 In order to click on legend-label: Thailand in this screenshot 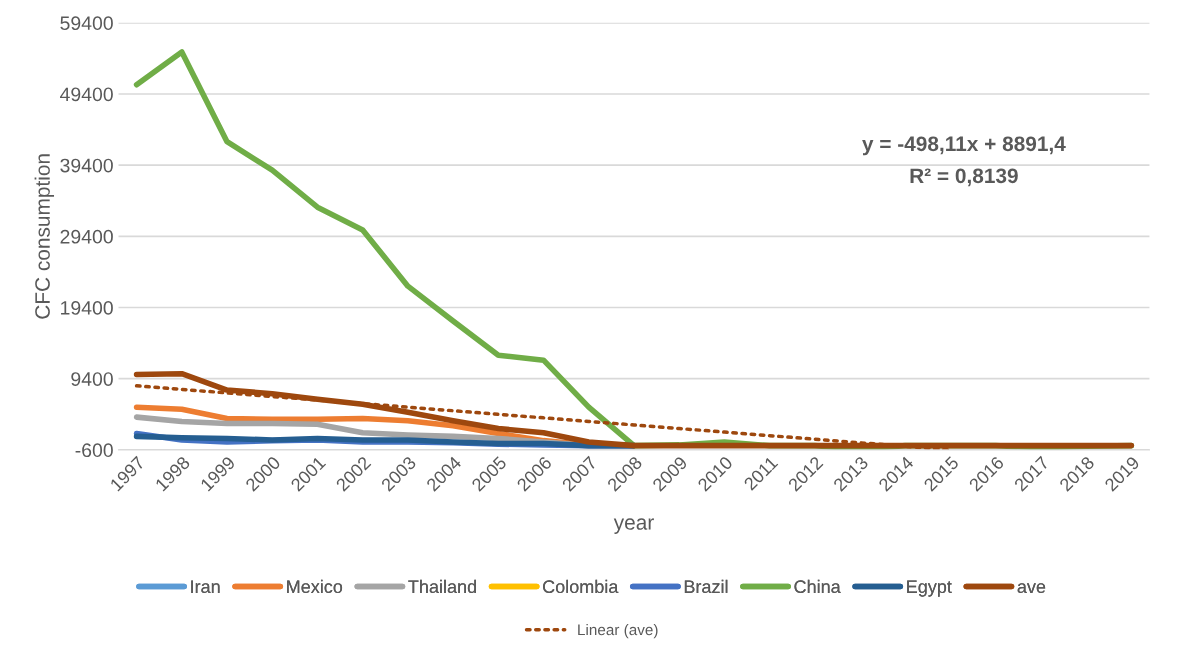, I will do `click(442, 586)`.